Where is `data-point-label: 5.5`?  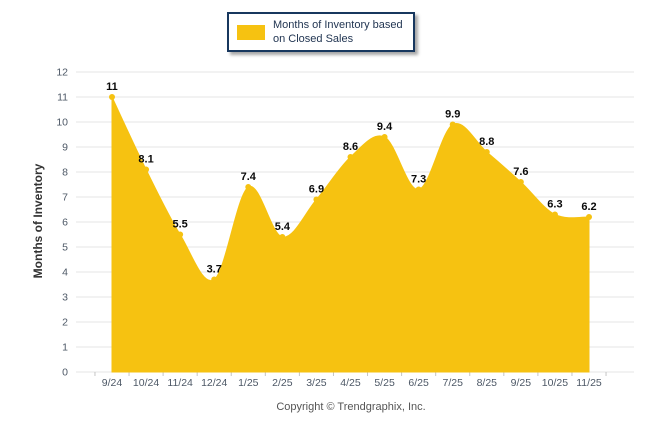 data-point-label: 5.5 is located at coordinates (179, 225).